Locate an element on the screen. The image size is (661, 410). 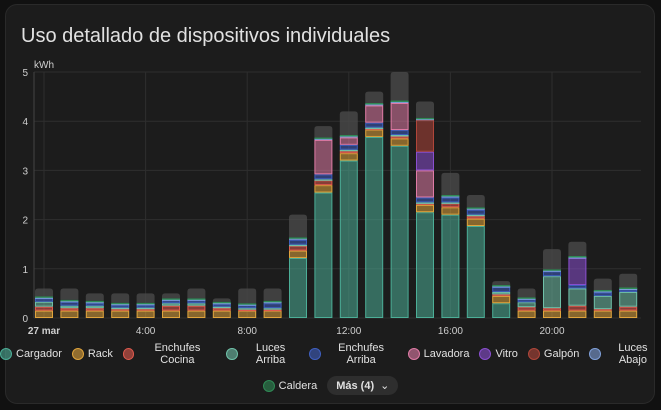
legend-item-lavadora: Lavadora is located at coordinates (438, 354).